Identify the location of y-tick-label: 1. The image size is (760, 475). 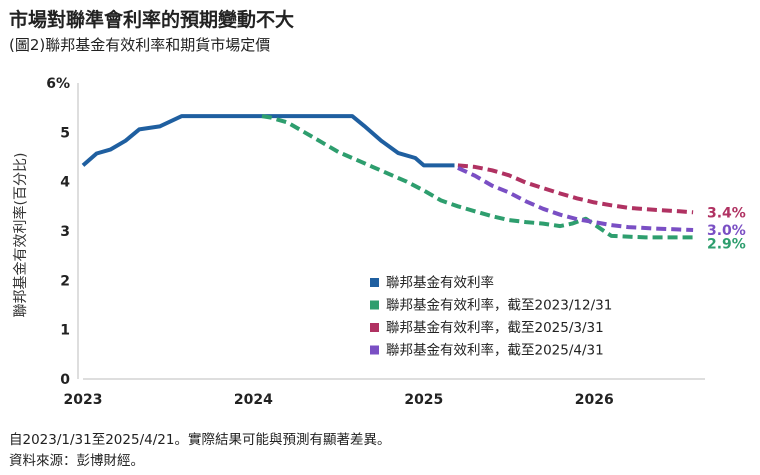
(65, 331).